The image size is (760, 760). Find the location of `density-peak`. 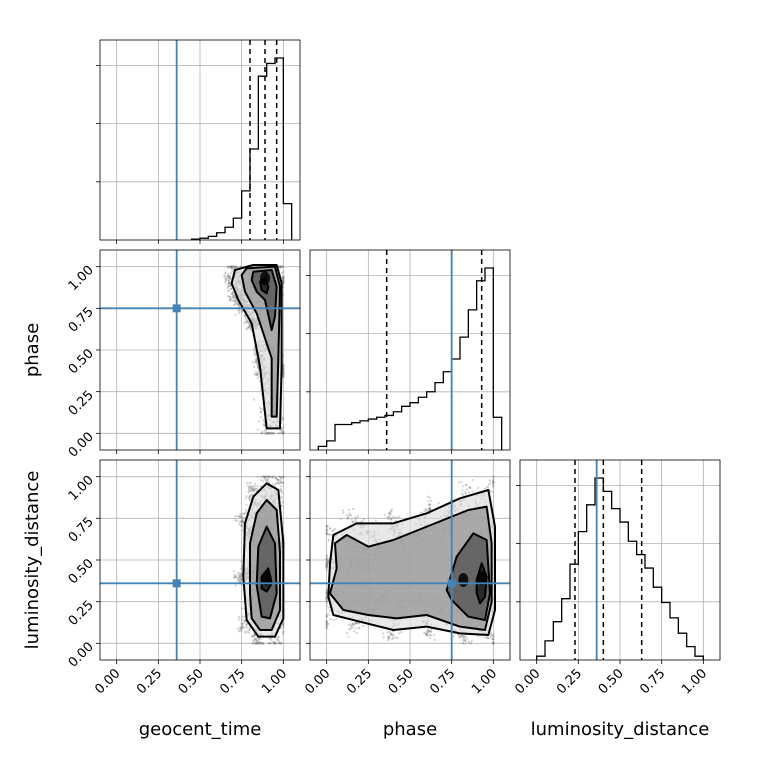

density-peak is located at coordinates (463, 580).